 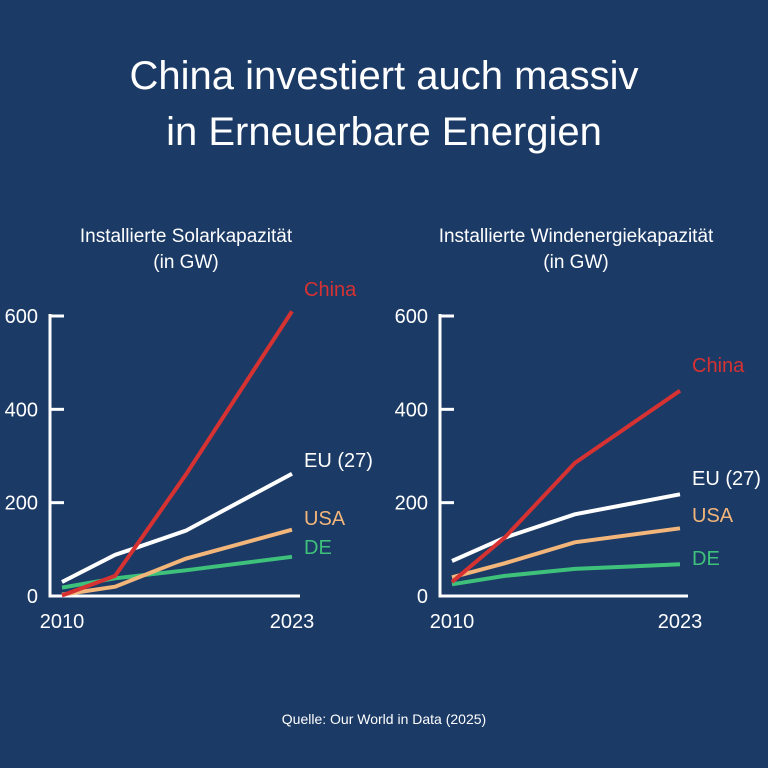 I want to click on source-note: Quelle: Our World in Data (2025), so click(x=384, y=719).